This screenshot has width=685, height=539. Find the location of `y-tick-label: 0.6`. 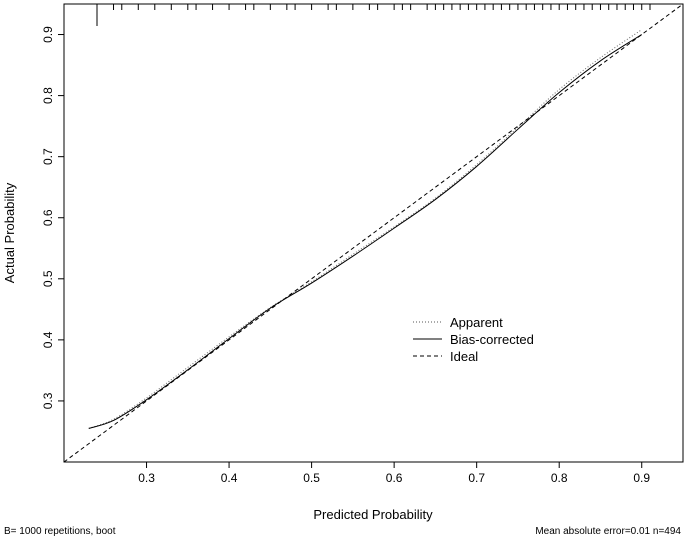

y-tick-label: 0.6 is located at coordinates (48, 217).